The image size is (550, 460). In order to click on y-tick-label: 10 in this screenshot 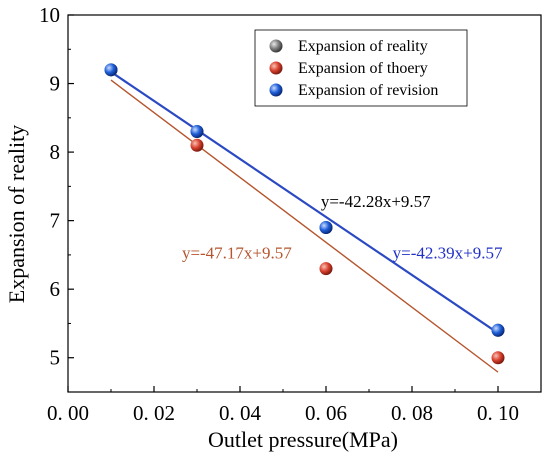, I will do `click(49, 15)`.